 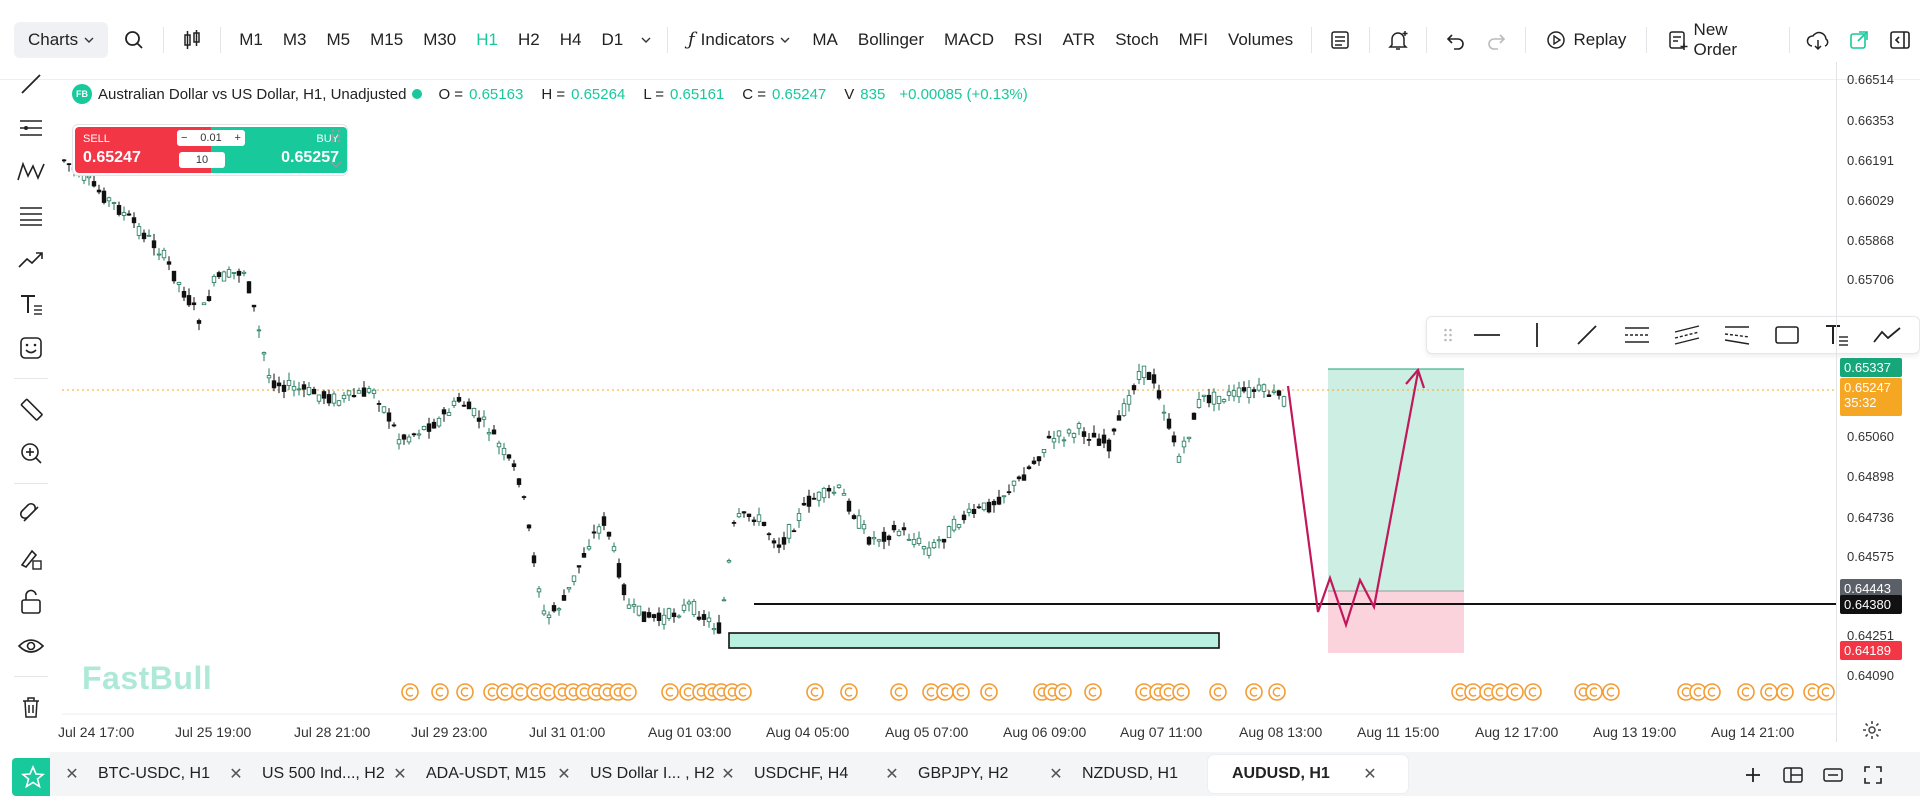 What do you see at coordinates (123, 150) in the screenshot?
I see `sell-button: SELL 0.65247` at bounding box center [123, 150].